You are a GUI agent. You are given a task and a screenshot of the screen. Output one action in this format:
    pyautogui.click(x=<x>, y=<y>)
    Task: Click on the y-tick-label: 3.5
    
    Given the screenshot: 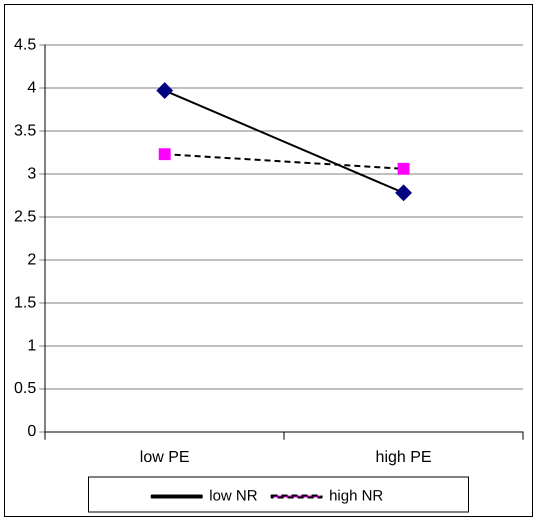 What is the action you would take?
    pyautogui.click(x=25, y=131)
    